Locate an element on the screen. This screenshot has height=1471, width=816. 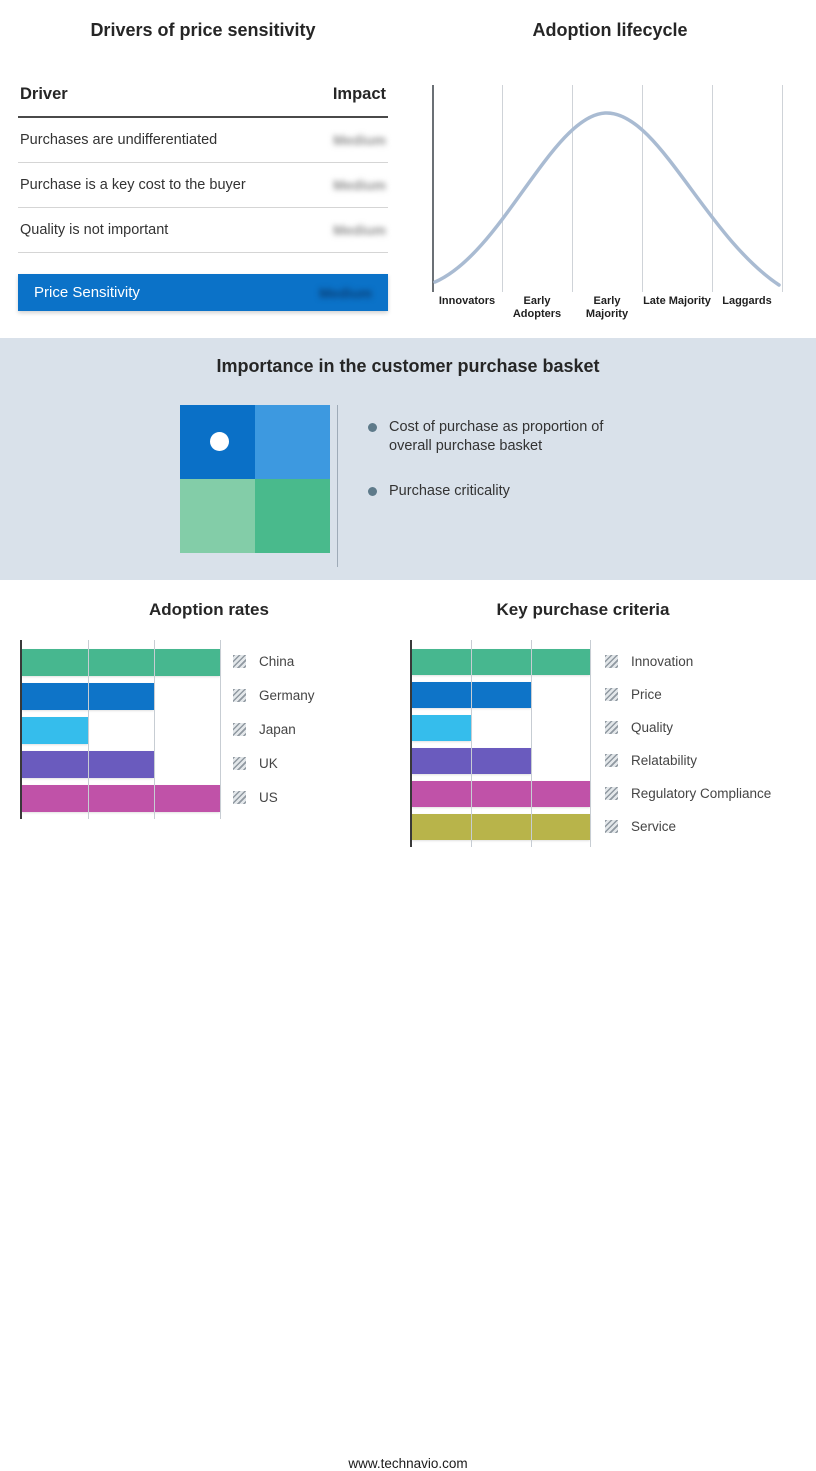
legend-label: Price is located at coordinates (646, 694).